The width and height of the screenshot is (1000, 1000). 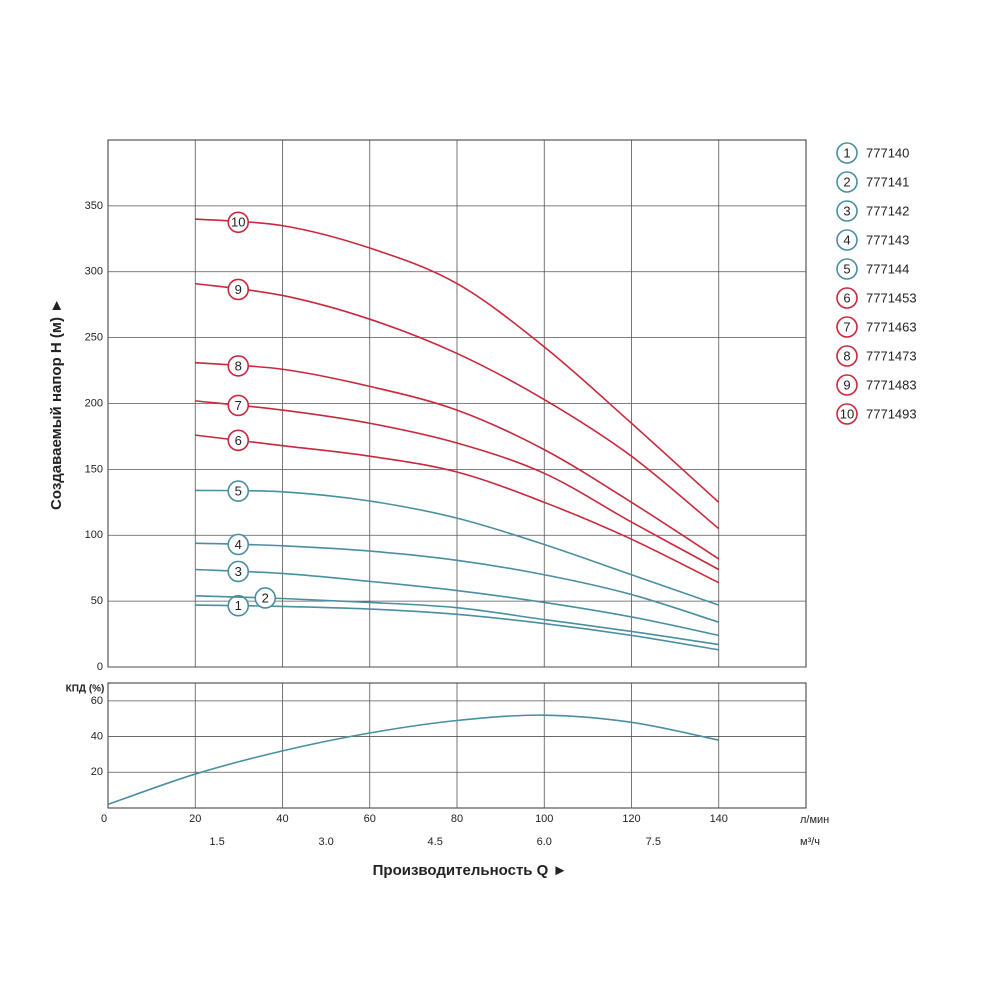 I want to click on x2-tick-label: 3.0, so click(x=325, y=842).